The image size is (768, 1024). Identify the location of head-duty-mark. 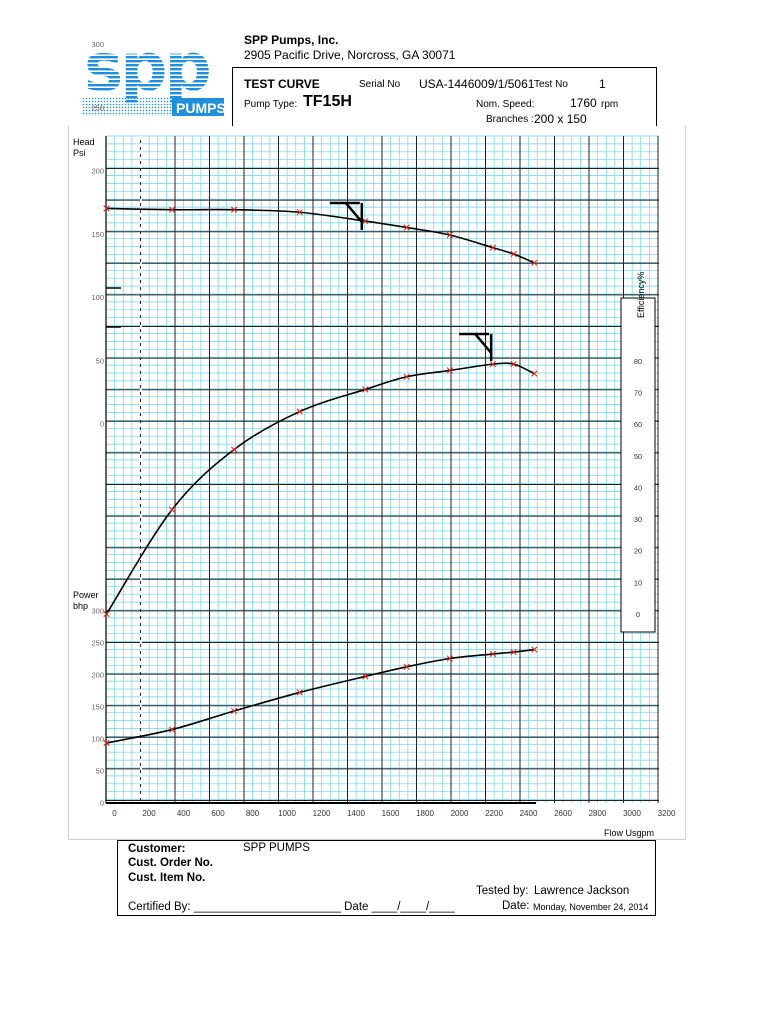
(346, 215).